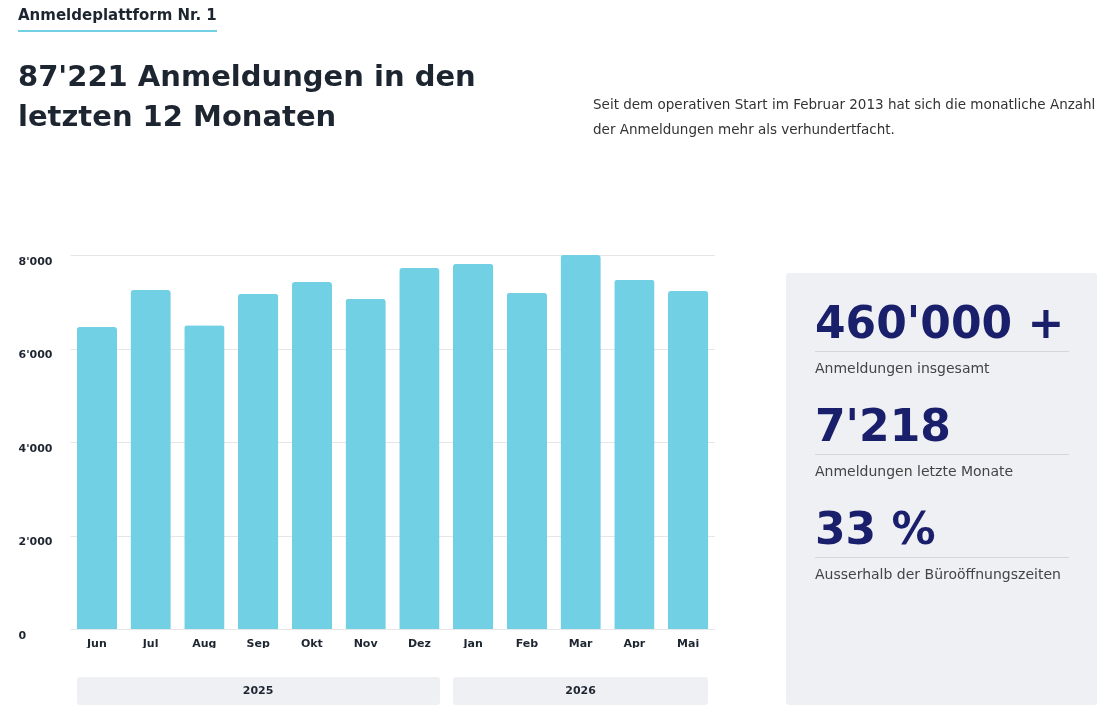 Image resolution: width=1119 pixels, height=717 pixels. What do you see at coordinates (938, 574) in the screenshot?
I see `text: Ausserhalb der Büroöffnungszeiten` at bounding box center [938, 574].